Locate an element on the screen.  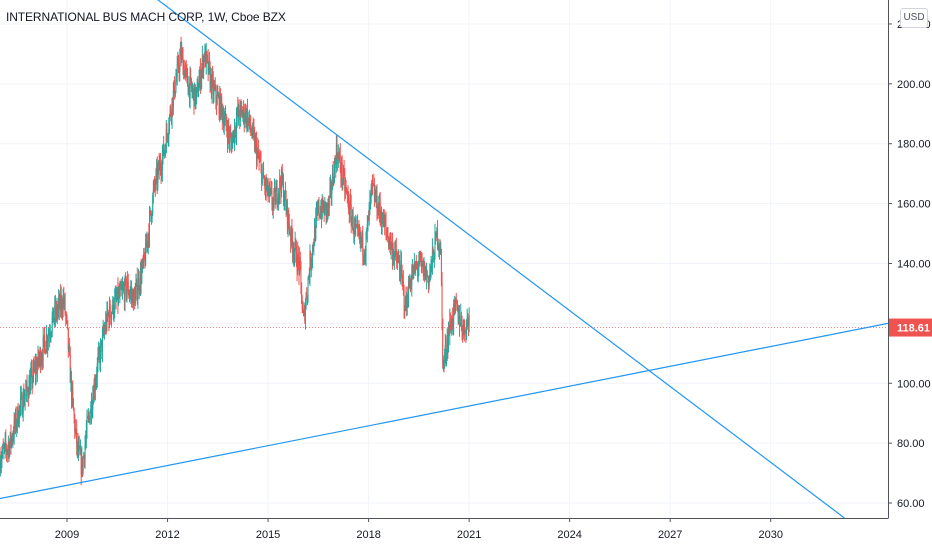
currency-badge: USD is located at coordinates (914, 18).